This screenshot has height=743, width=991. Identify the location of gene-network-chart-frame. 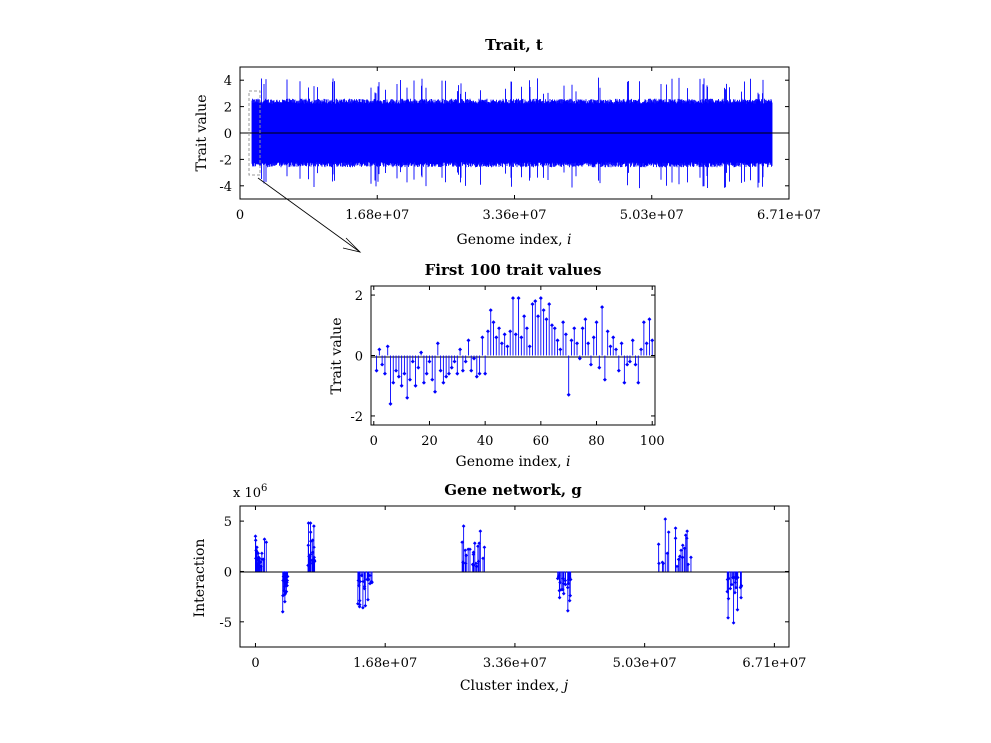
(514, 576).